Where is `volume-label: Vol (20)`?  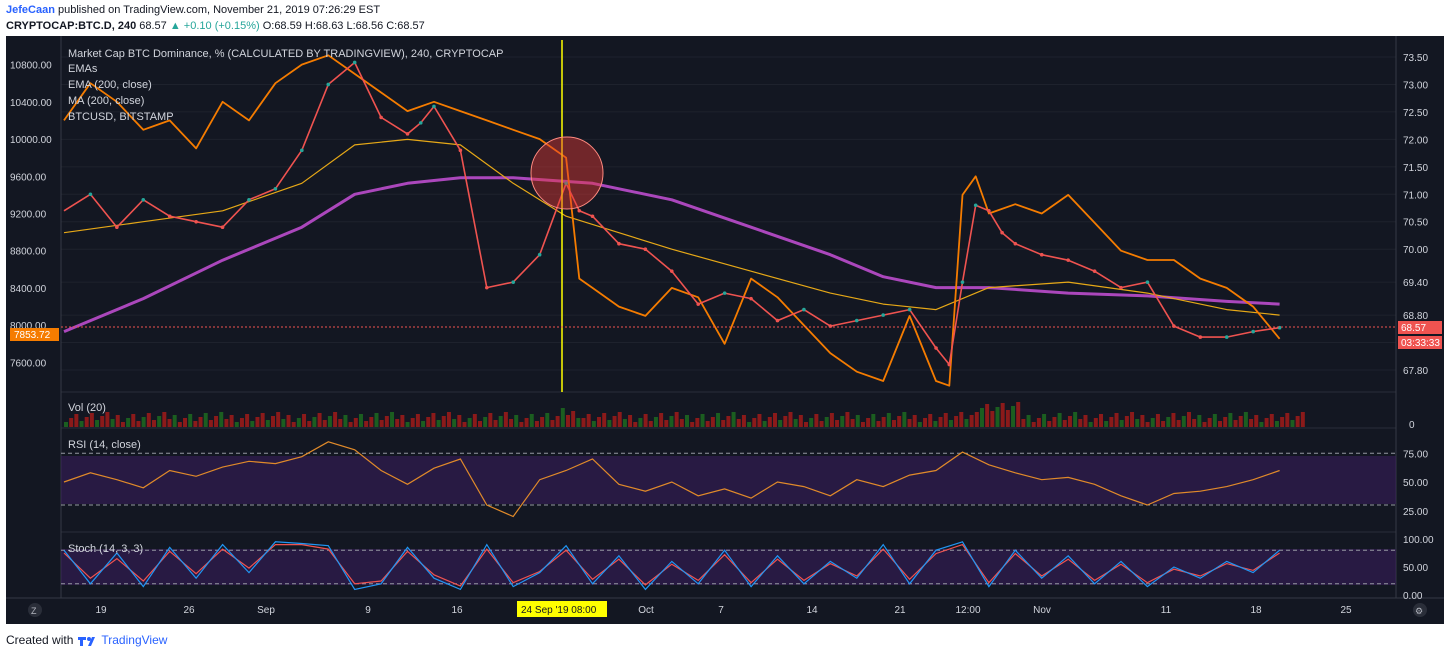 volume-label: Vol (20) is located at coordinates (87, 408).